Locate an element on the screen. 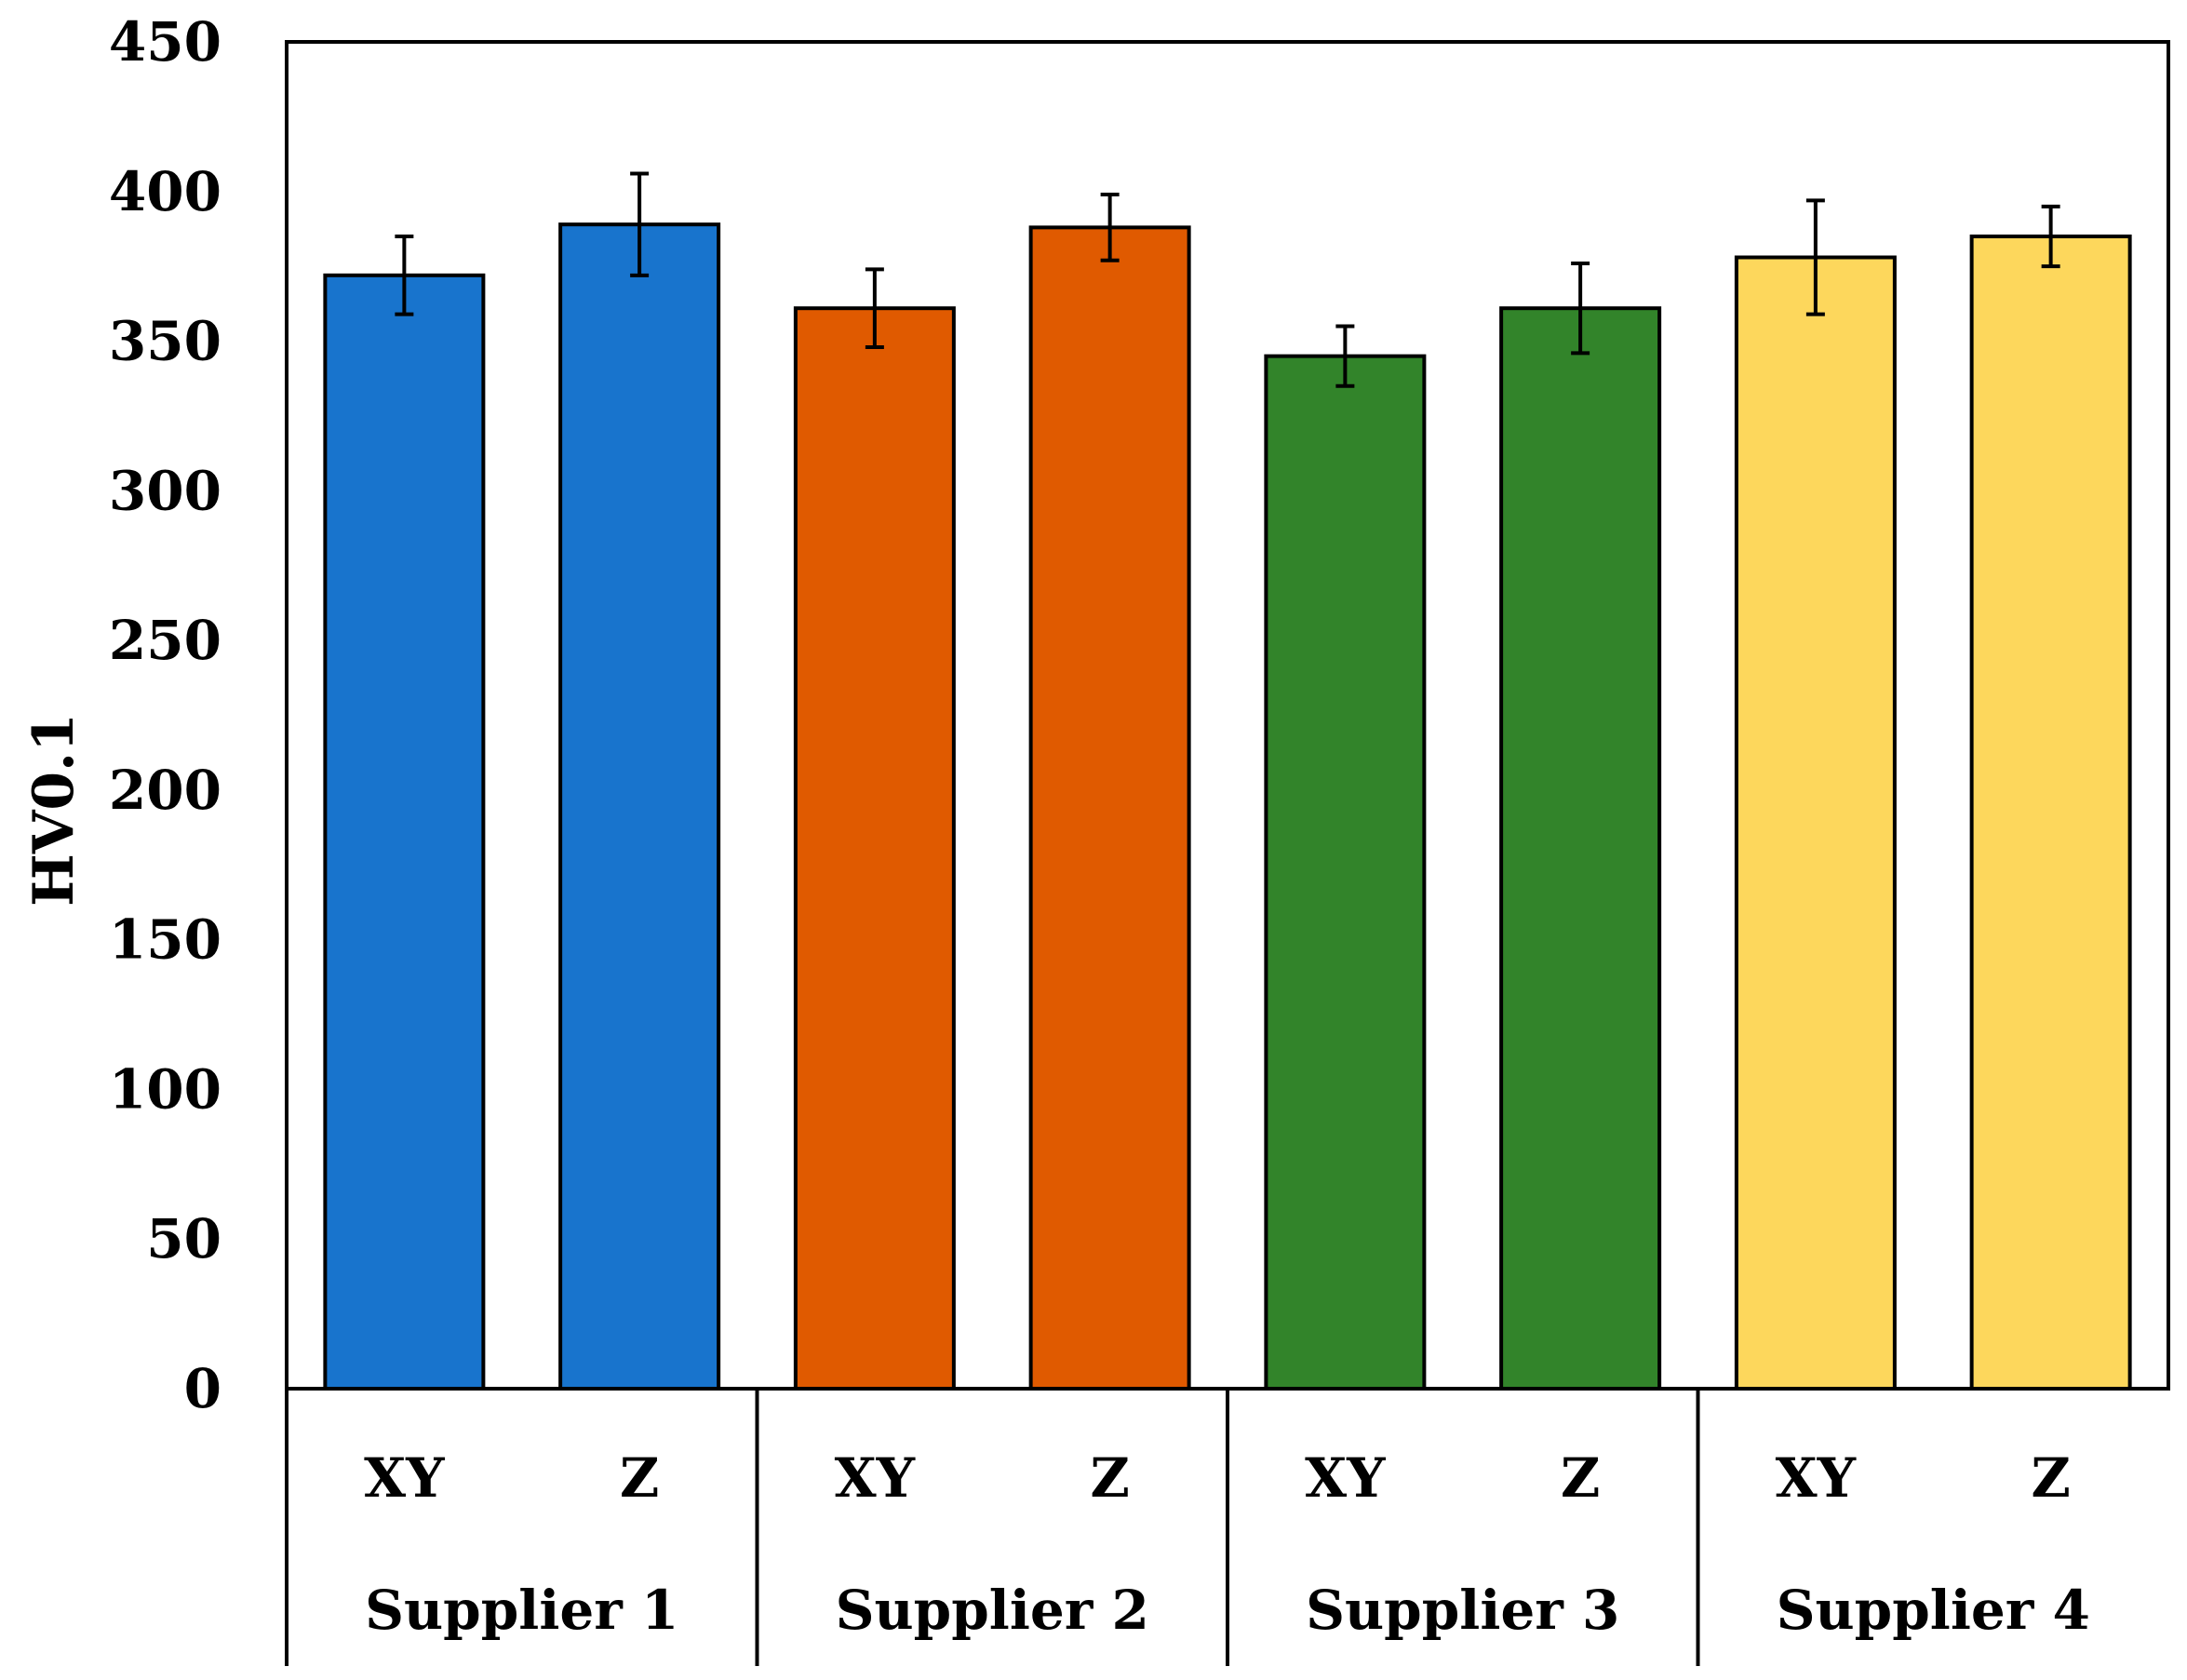 This screenshot has height=1680, width=2187. error-bars is located at coordinates (1227, 279).